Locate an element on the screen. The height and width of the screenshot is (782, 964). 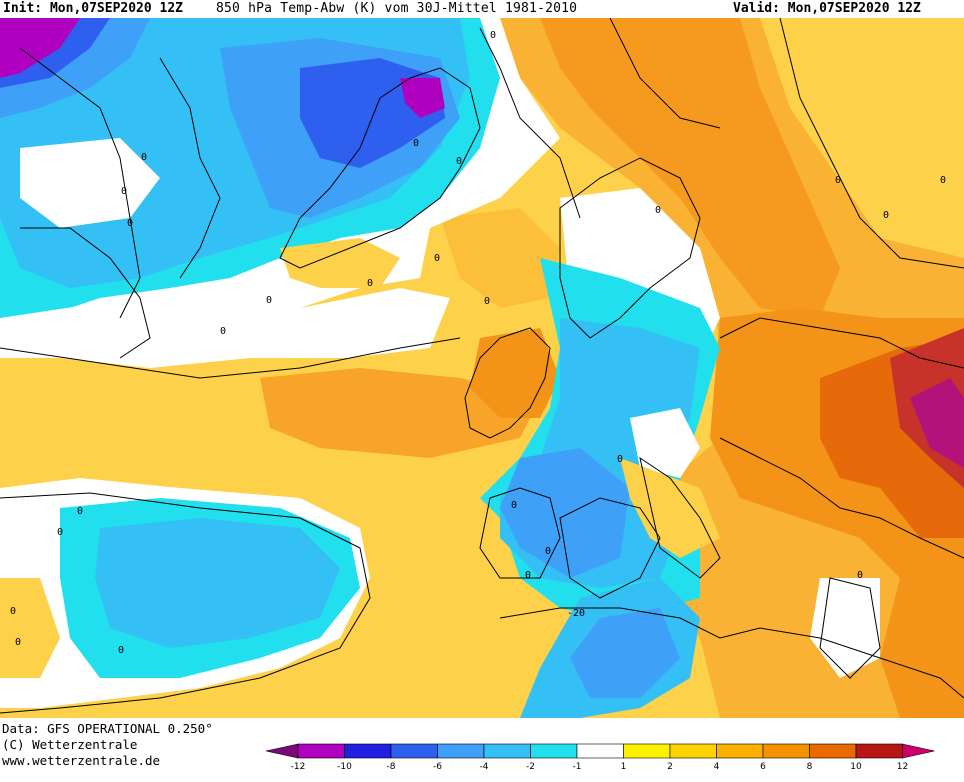
scale-arrow-high is located at coordinates (918, 751).